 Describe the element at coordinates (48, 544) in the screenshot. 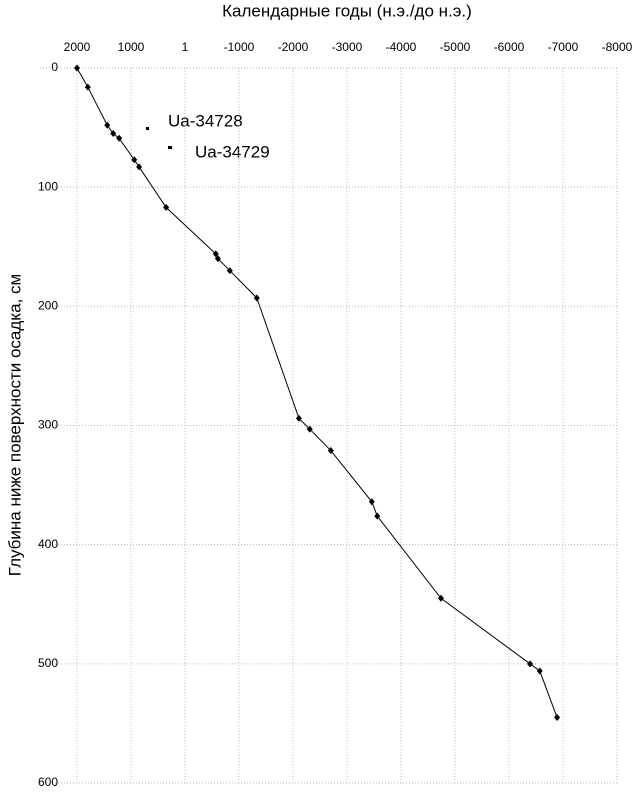

I see `y-tick-label: 400` at that location.